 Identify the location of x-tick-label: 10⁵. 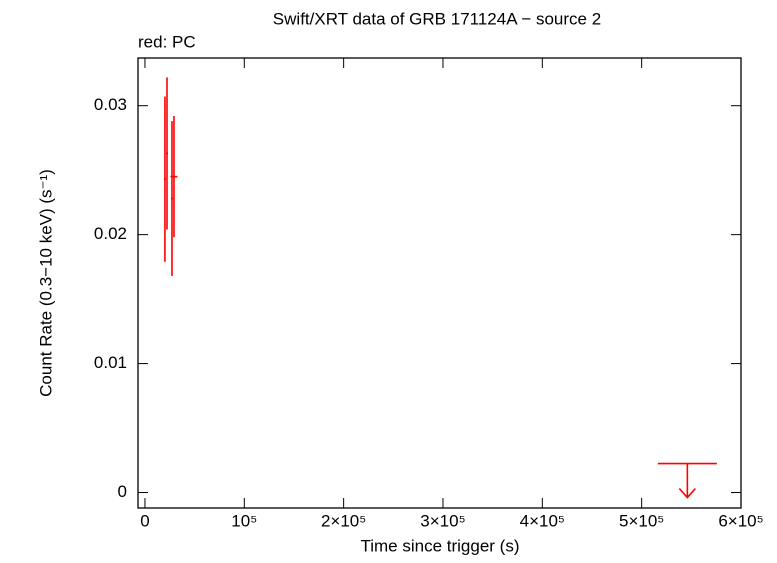
(244, 520).